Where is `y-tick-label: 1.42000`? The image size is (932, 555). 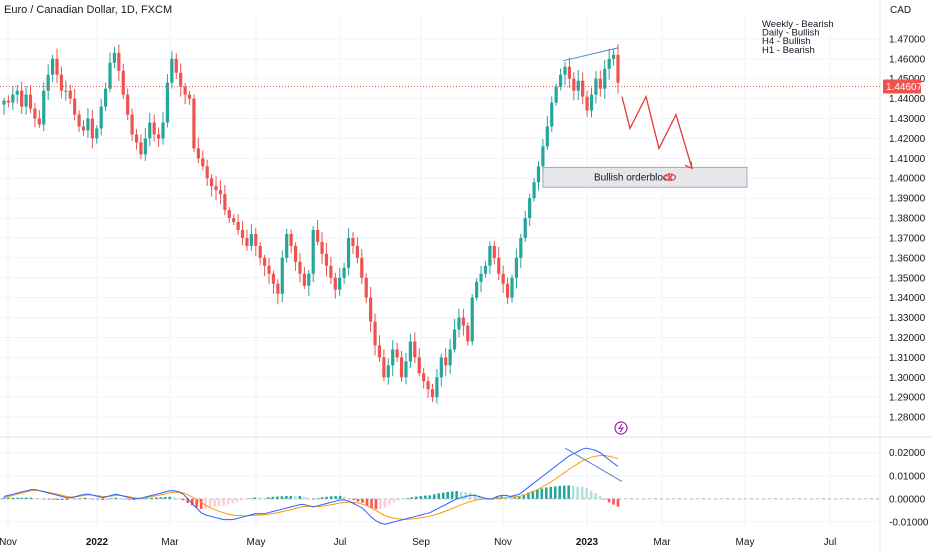 y-tick-label: 1.42000 is located at coordinates (907, 139).